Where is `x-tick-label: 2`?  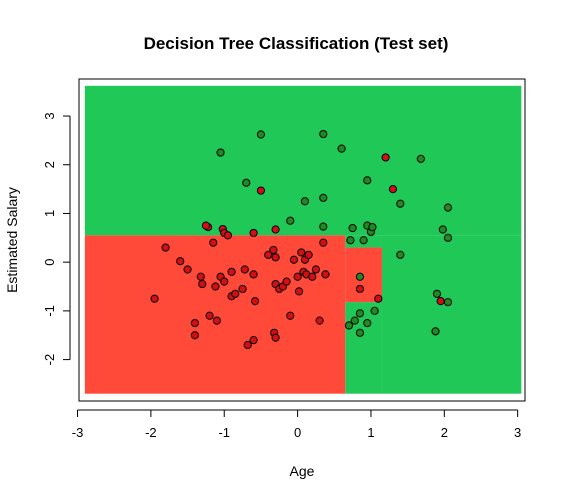 x-tick-label: 2 is located at coordinates (444, 432).